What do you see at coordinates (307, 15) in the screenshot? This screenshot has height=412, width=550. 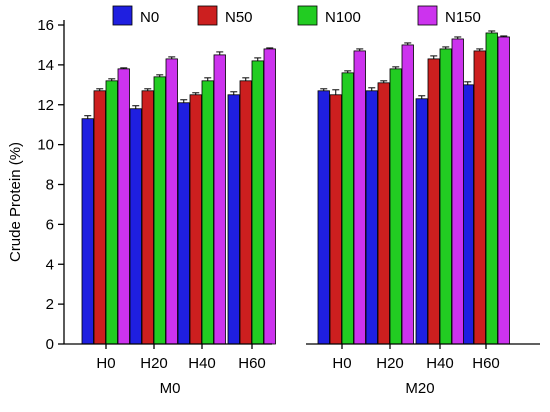 I see `legend-swatch-n100` at bounding box center [307, 15].